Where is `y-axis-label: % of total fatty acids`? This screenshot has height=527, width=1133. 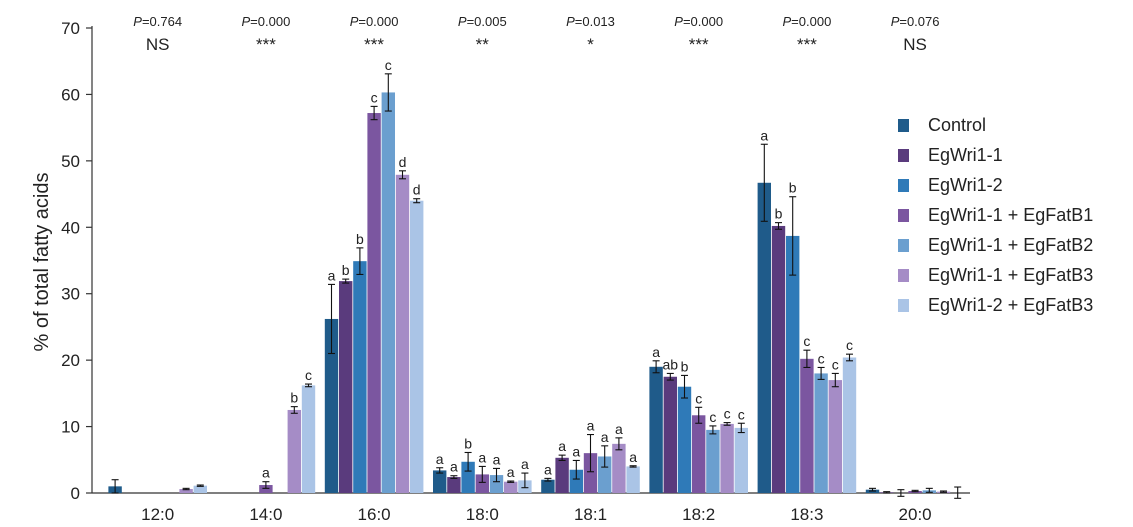
y-axis-label: % of total fatty acids is located at coordinates (42, 262).